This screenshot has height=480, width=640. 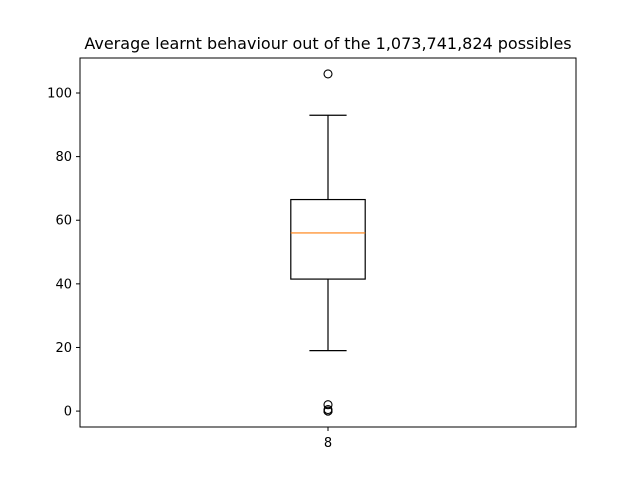 What do you see at coordinates (63, 253) in the screenshot?
I see `y-axis: 0 20 40 60 80 100` at bounding box center [63, 253].